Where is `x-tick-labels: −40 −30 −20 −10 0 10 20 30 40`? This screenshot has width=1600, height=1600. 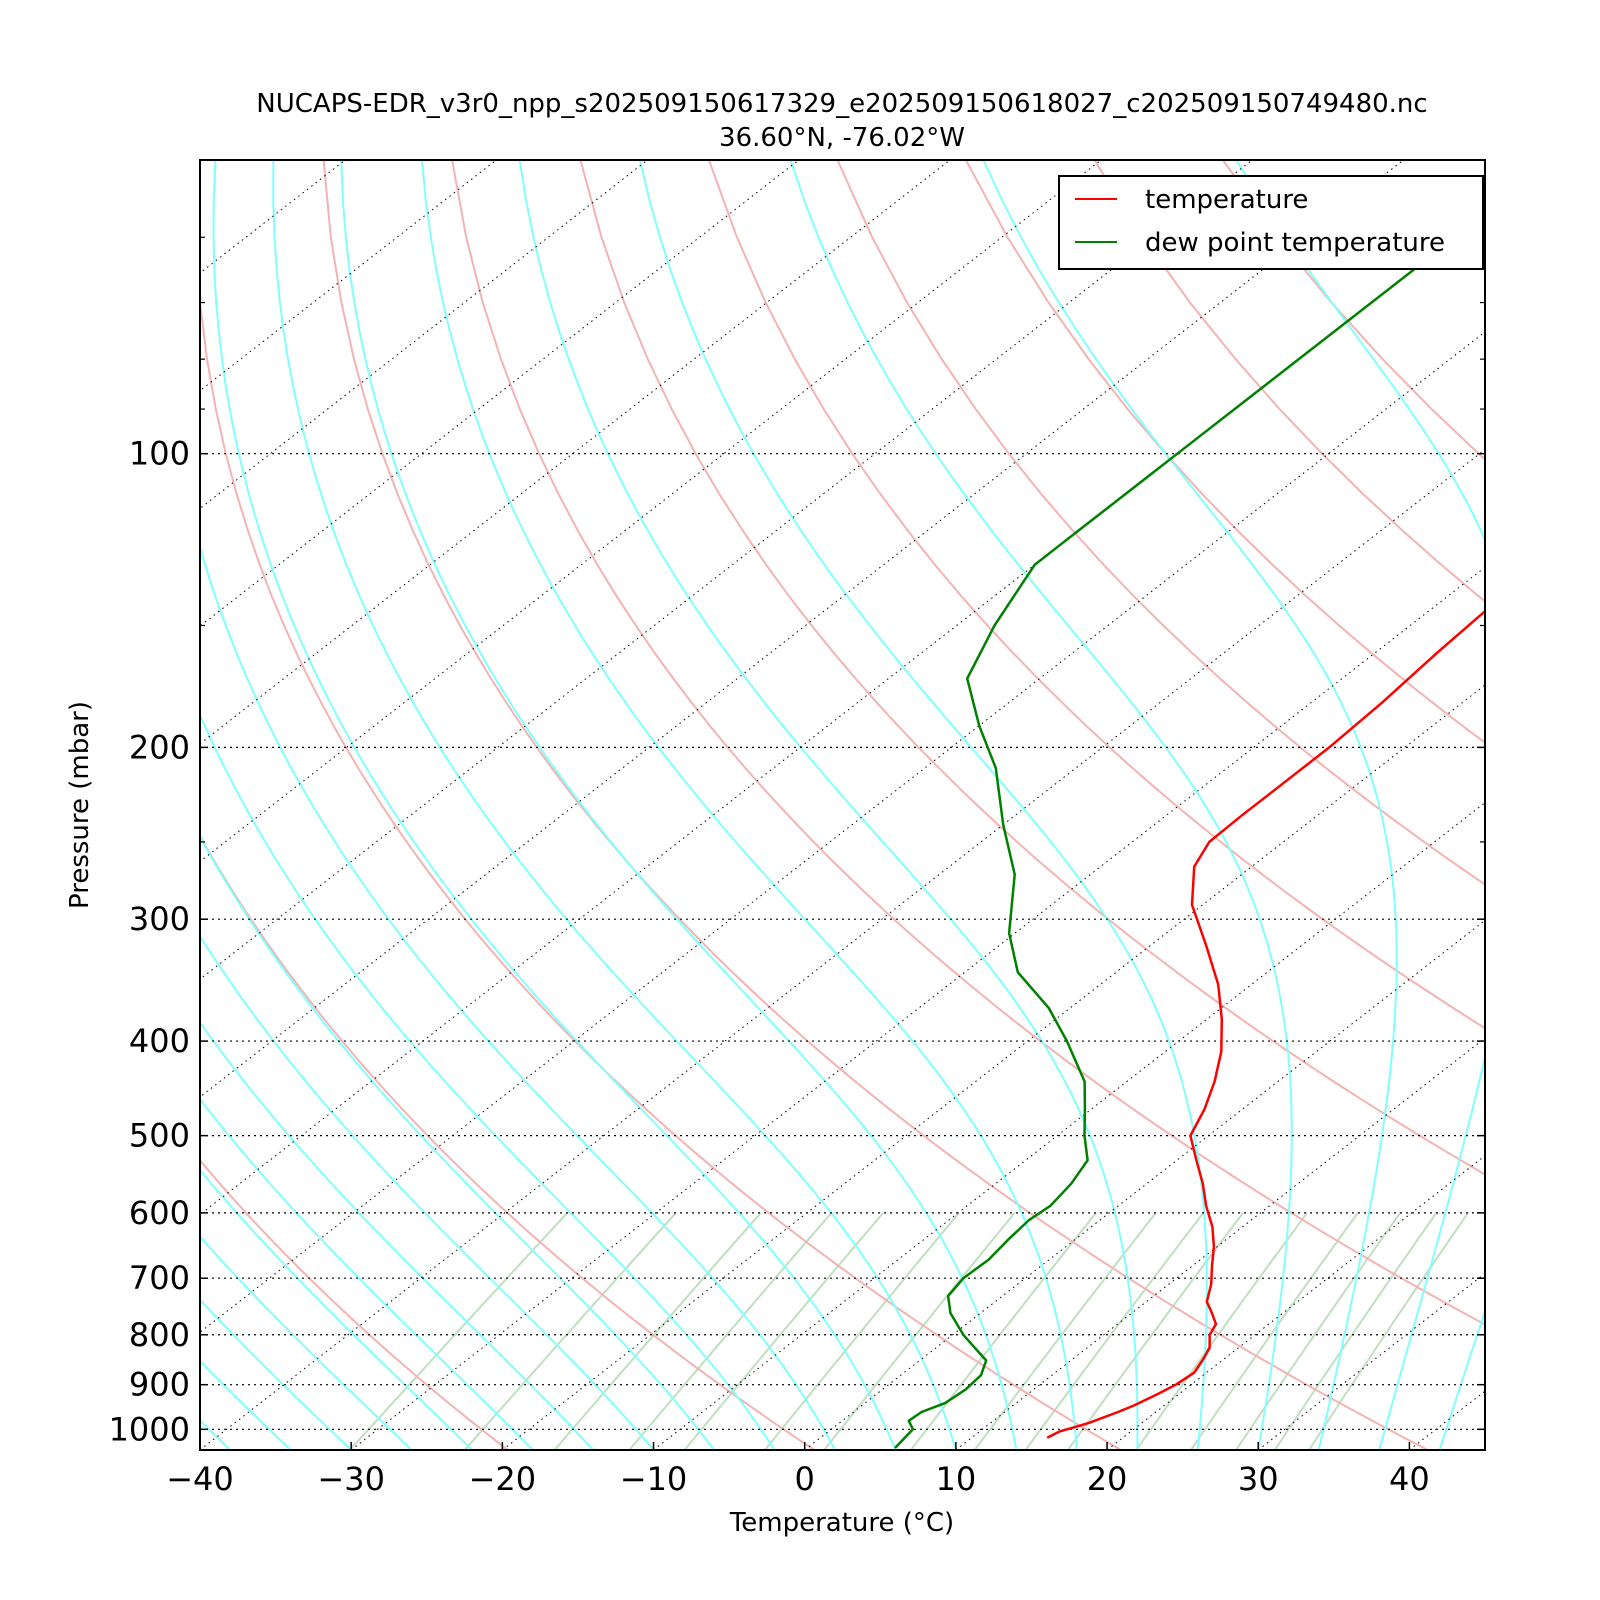
x-tick-labels: −40 −30 −20 −10 0 10 20 30 40 is located at coordinates (798, 1479).